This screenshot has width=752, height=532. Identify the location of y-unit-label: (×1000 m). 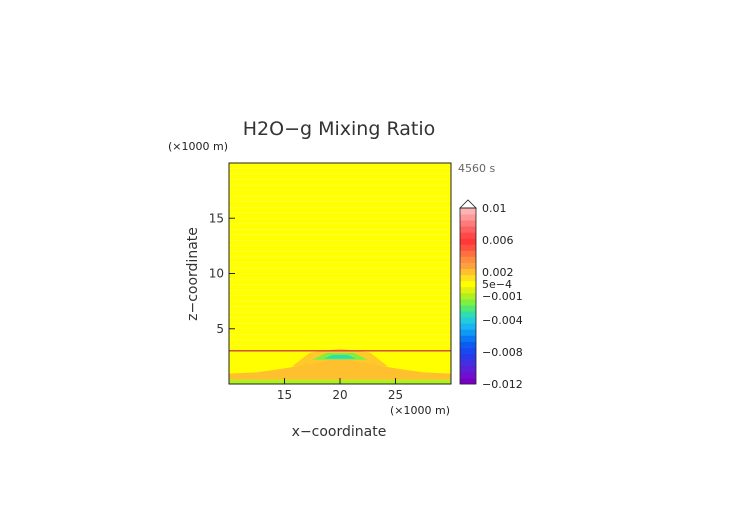
(198, 146).